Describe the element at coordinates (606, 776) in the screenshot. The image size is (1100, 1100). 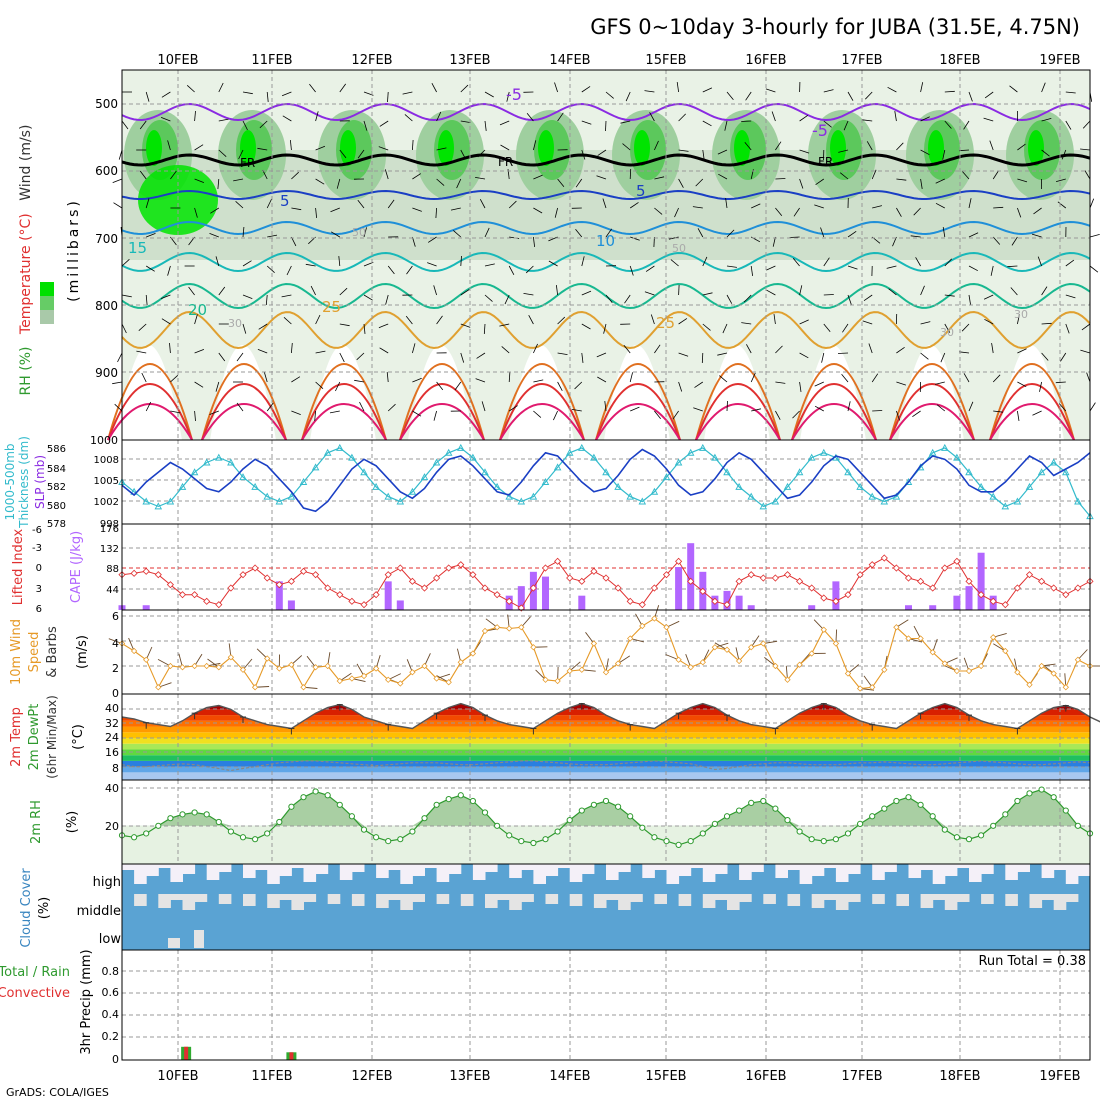
I see `t2m-band` at that location.